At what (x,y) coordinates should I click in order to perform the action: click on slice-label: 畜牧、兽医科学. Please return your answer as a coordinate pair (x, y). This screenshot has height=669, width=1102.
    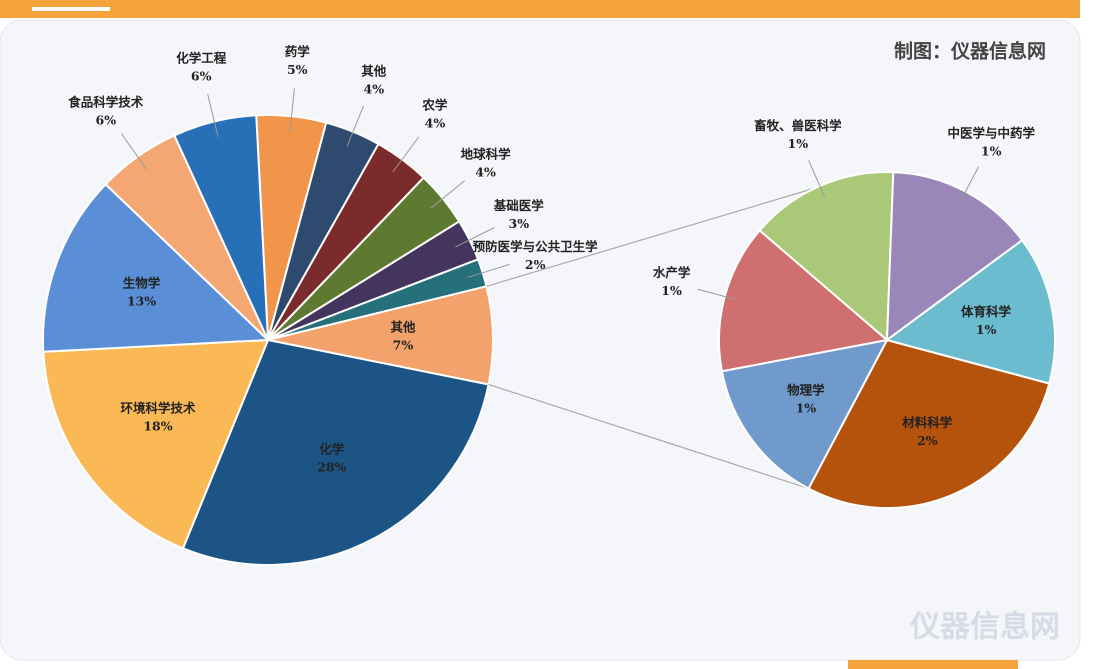
    Looking at the image, I should click on (798, 125).